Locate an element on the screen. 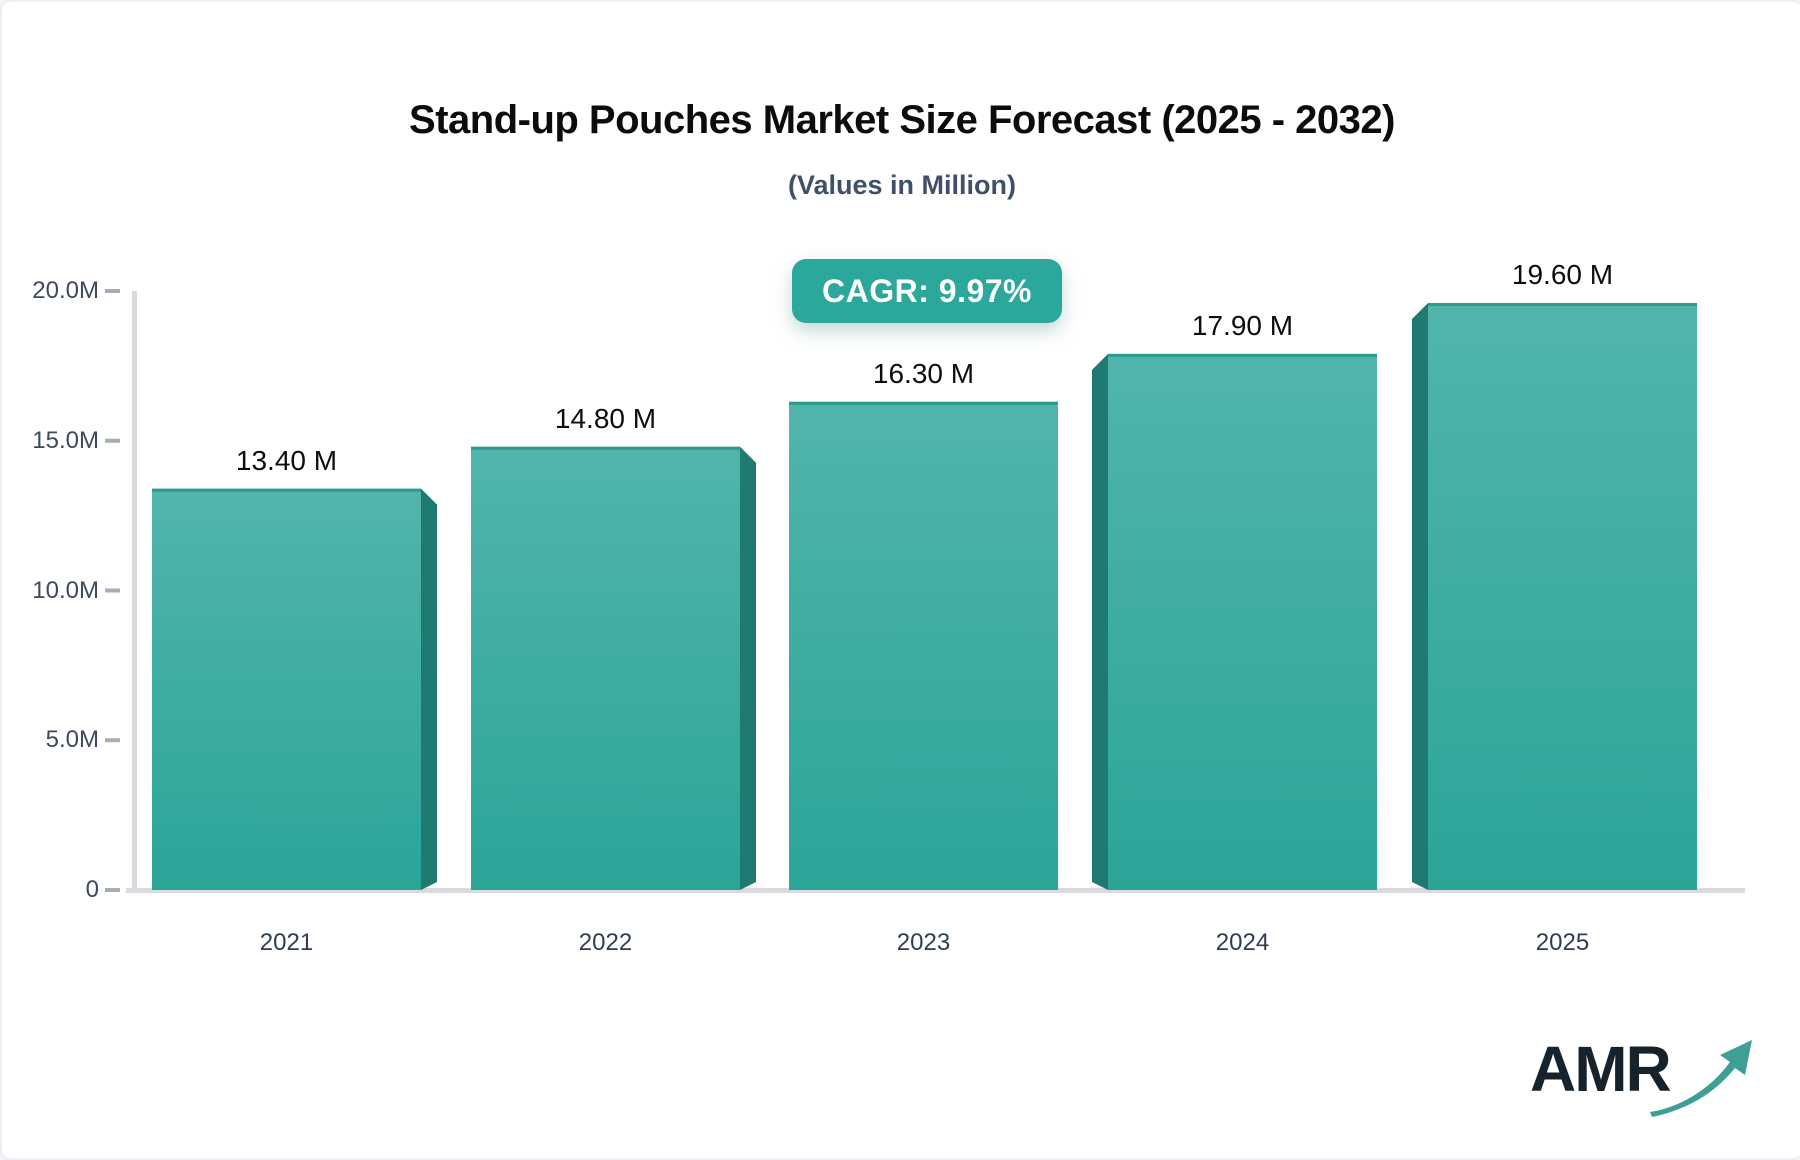 Image resolution: width=1800 pixels, height=1160 pixels. growth-arrow-icon is located at coordinates (1701, 1078).